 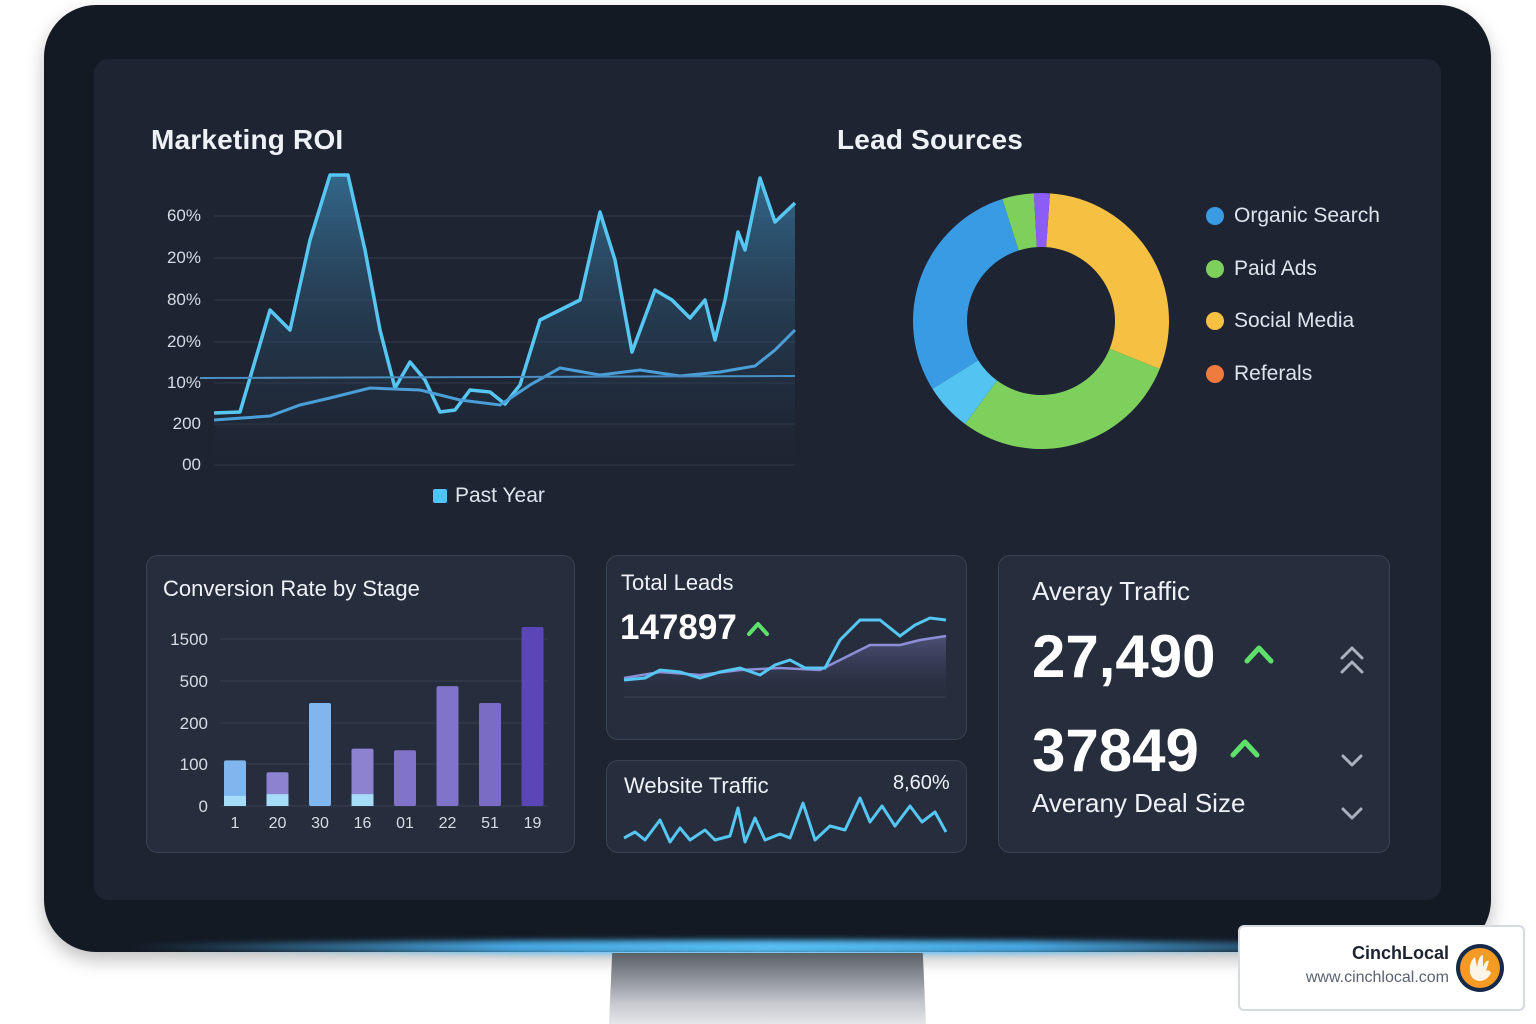 I want to click on monitor-glow, so click(x=770, y=947).